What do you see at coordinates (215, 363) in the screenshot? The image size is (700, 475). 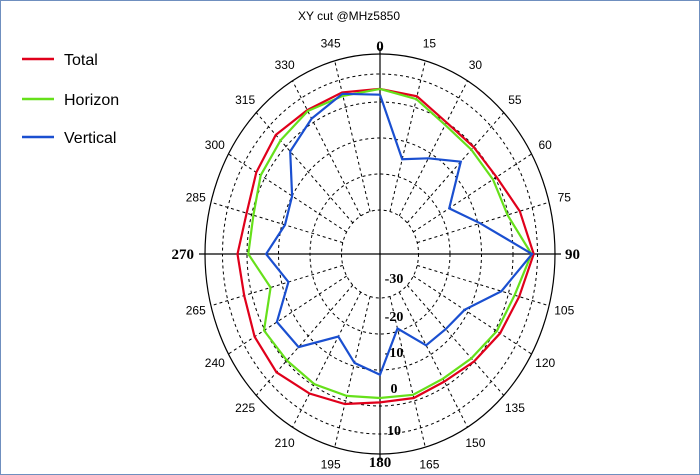 I see `angle-tick-label: 240` at bounding box center [215, 363].